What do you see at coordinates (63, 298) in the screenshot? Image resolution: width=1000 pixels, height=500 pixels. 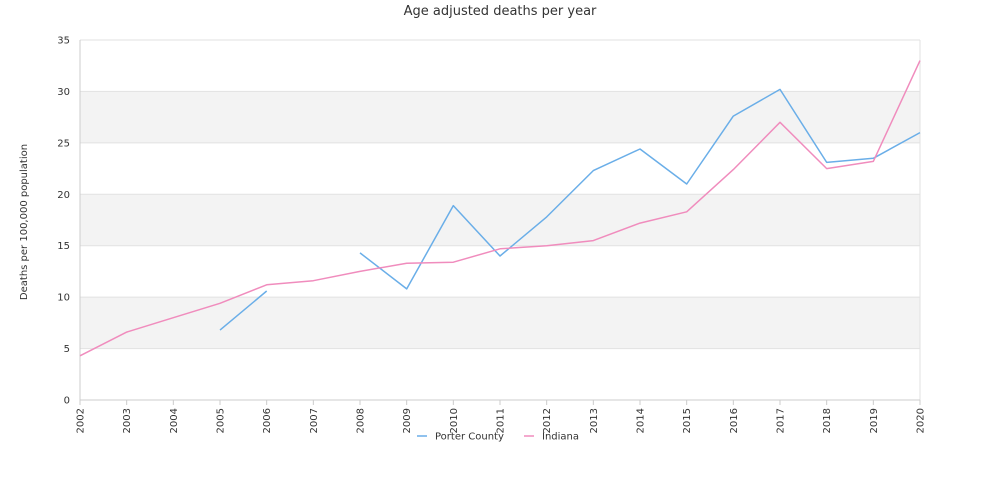 I see `y-tick-label-2: 10` at bounding box center [63, 298].